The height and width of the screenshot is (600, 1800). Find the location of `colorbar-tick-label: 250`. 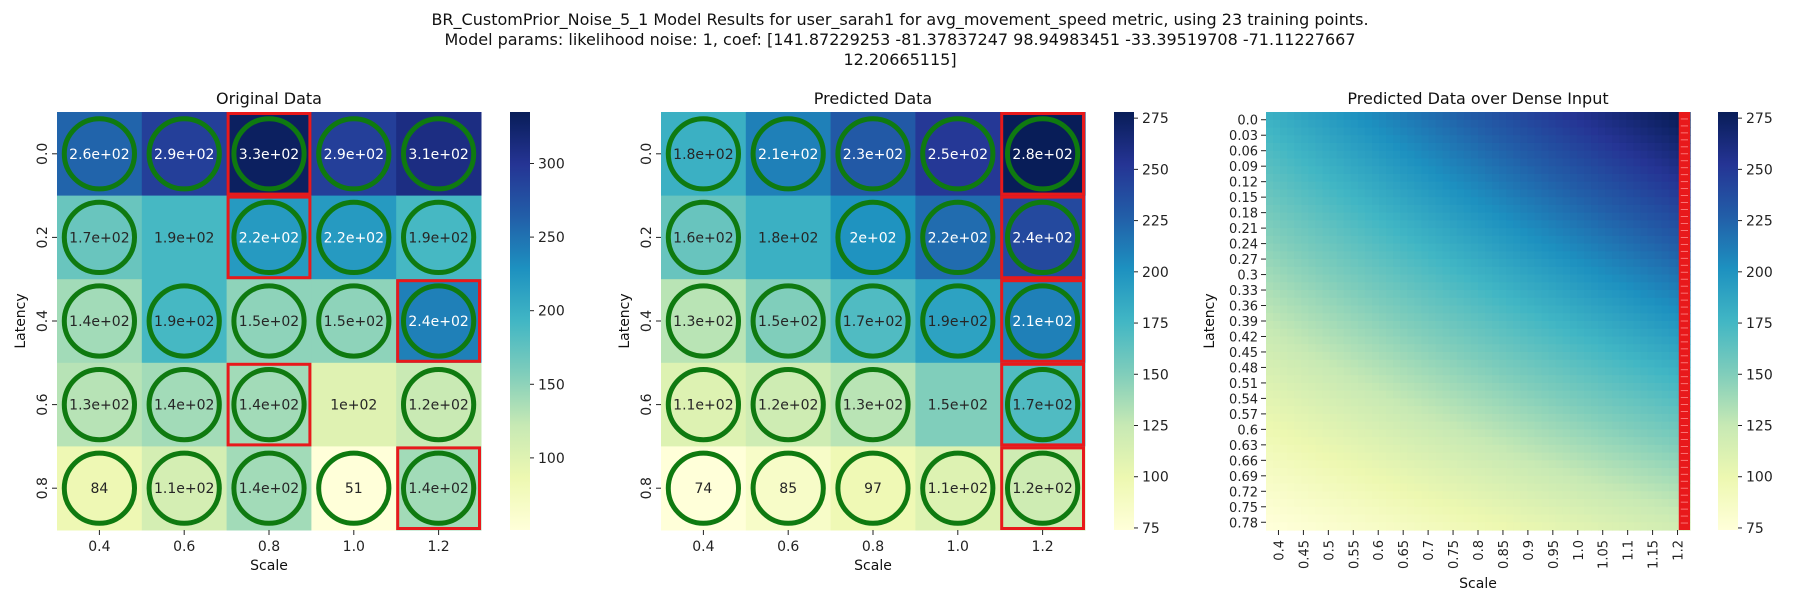

colorbar-tick-label: 250 is located at coordinates (551, 238).